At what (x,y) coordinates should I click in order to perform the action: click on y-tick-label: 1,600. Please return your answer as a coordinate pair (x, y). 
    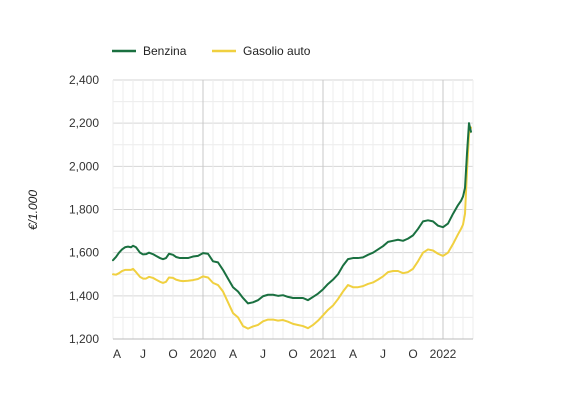
    Looking at the image, I should click on (84, 253).